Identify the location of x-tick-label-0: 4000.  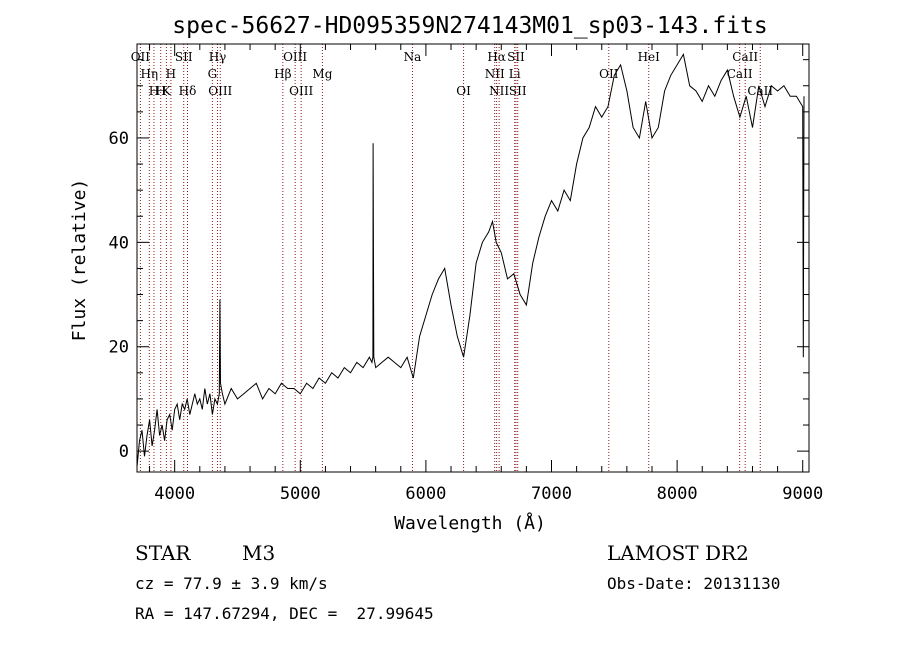
(174, 494).